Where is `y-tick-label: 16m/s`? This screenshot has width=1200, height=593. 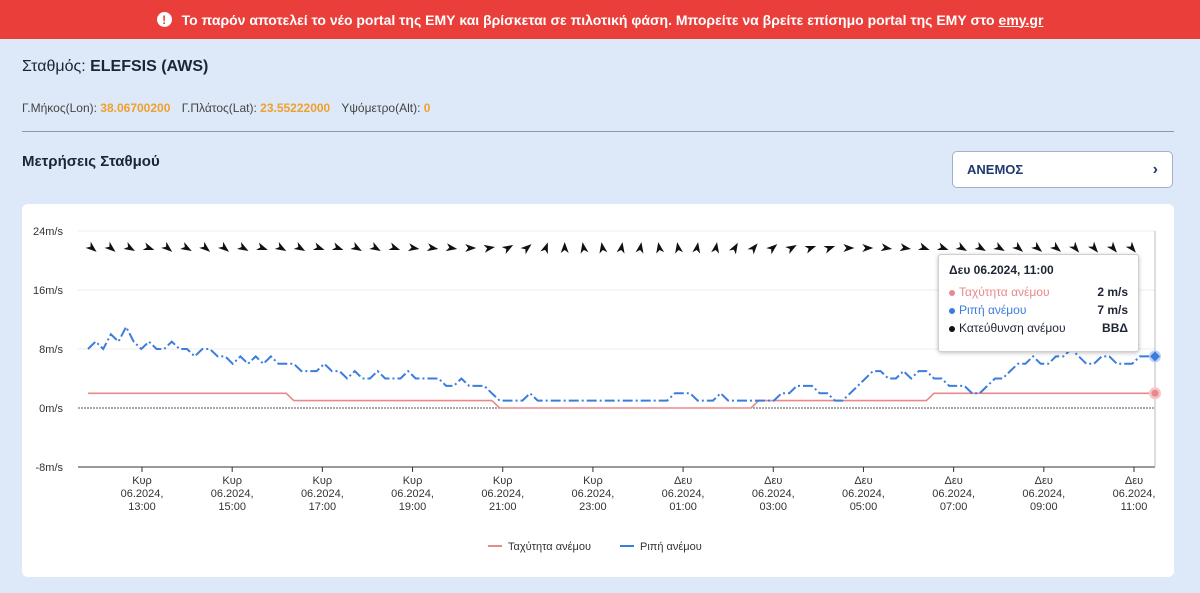 y-tick-label: 16m/s is located at coordinates (48, 291).